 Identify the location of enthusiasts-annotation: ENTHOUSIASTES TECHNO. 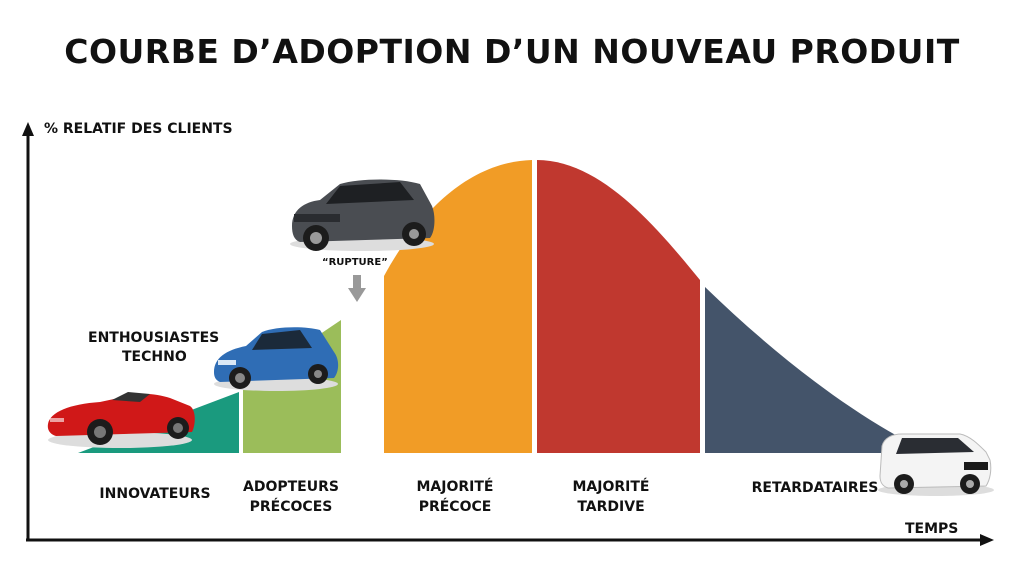
(153, 348).